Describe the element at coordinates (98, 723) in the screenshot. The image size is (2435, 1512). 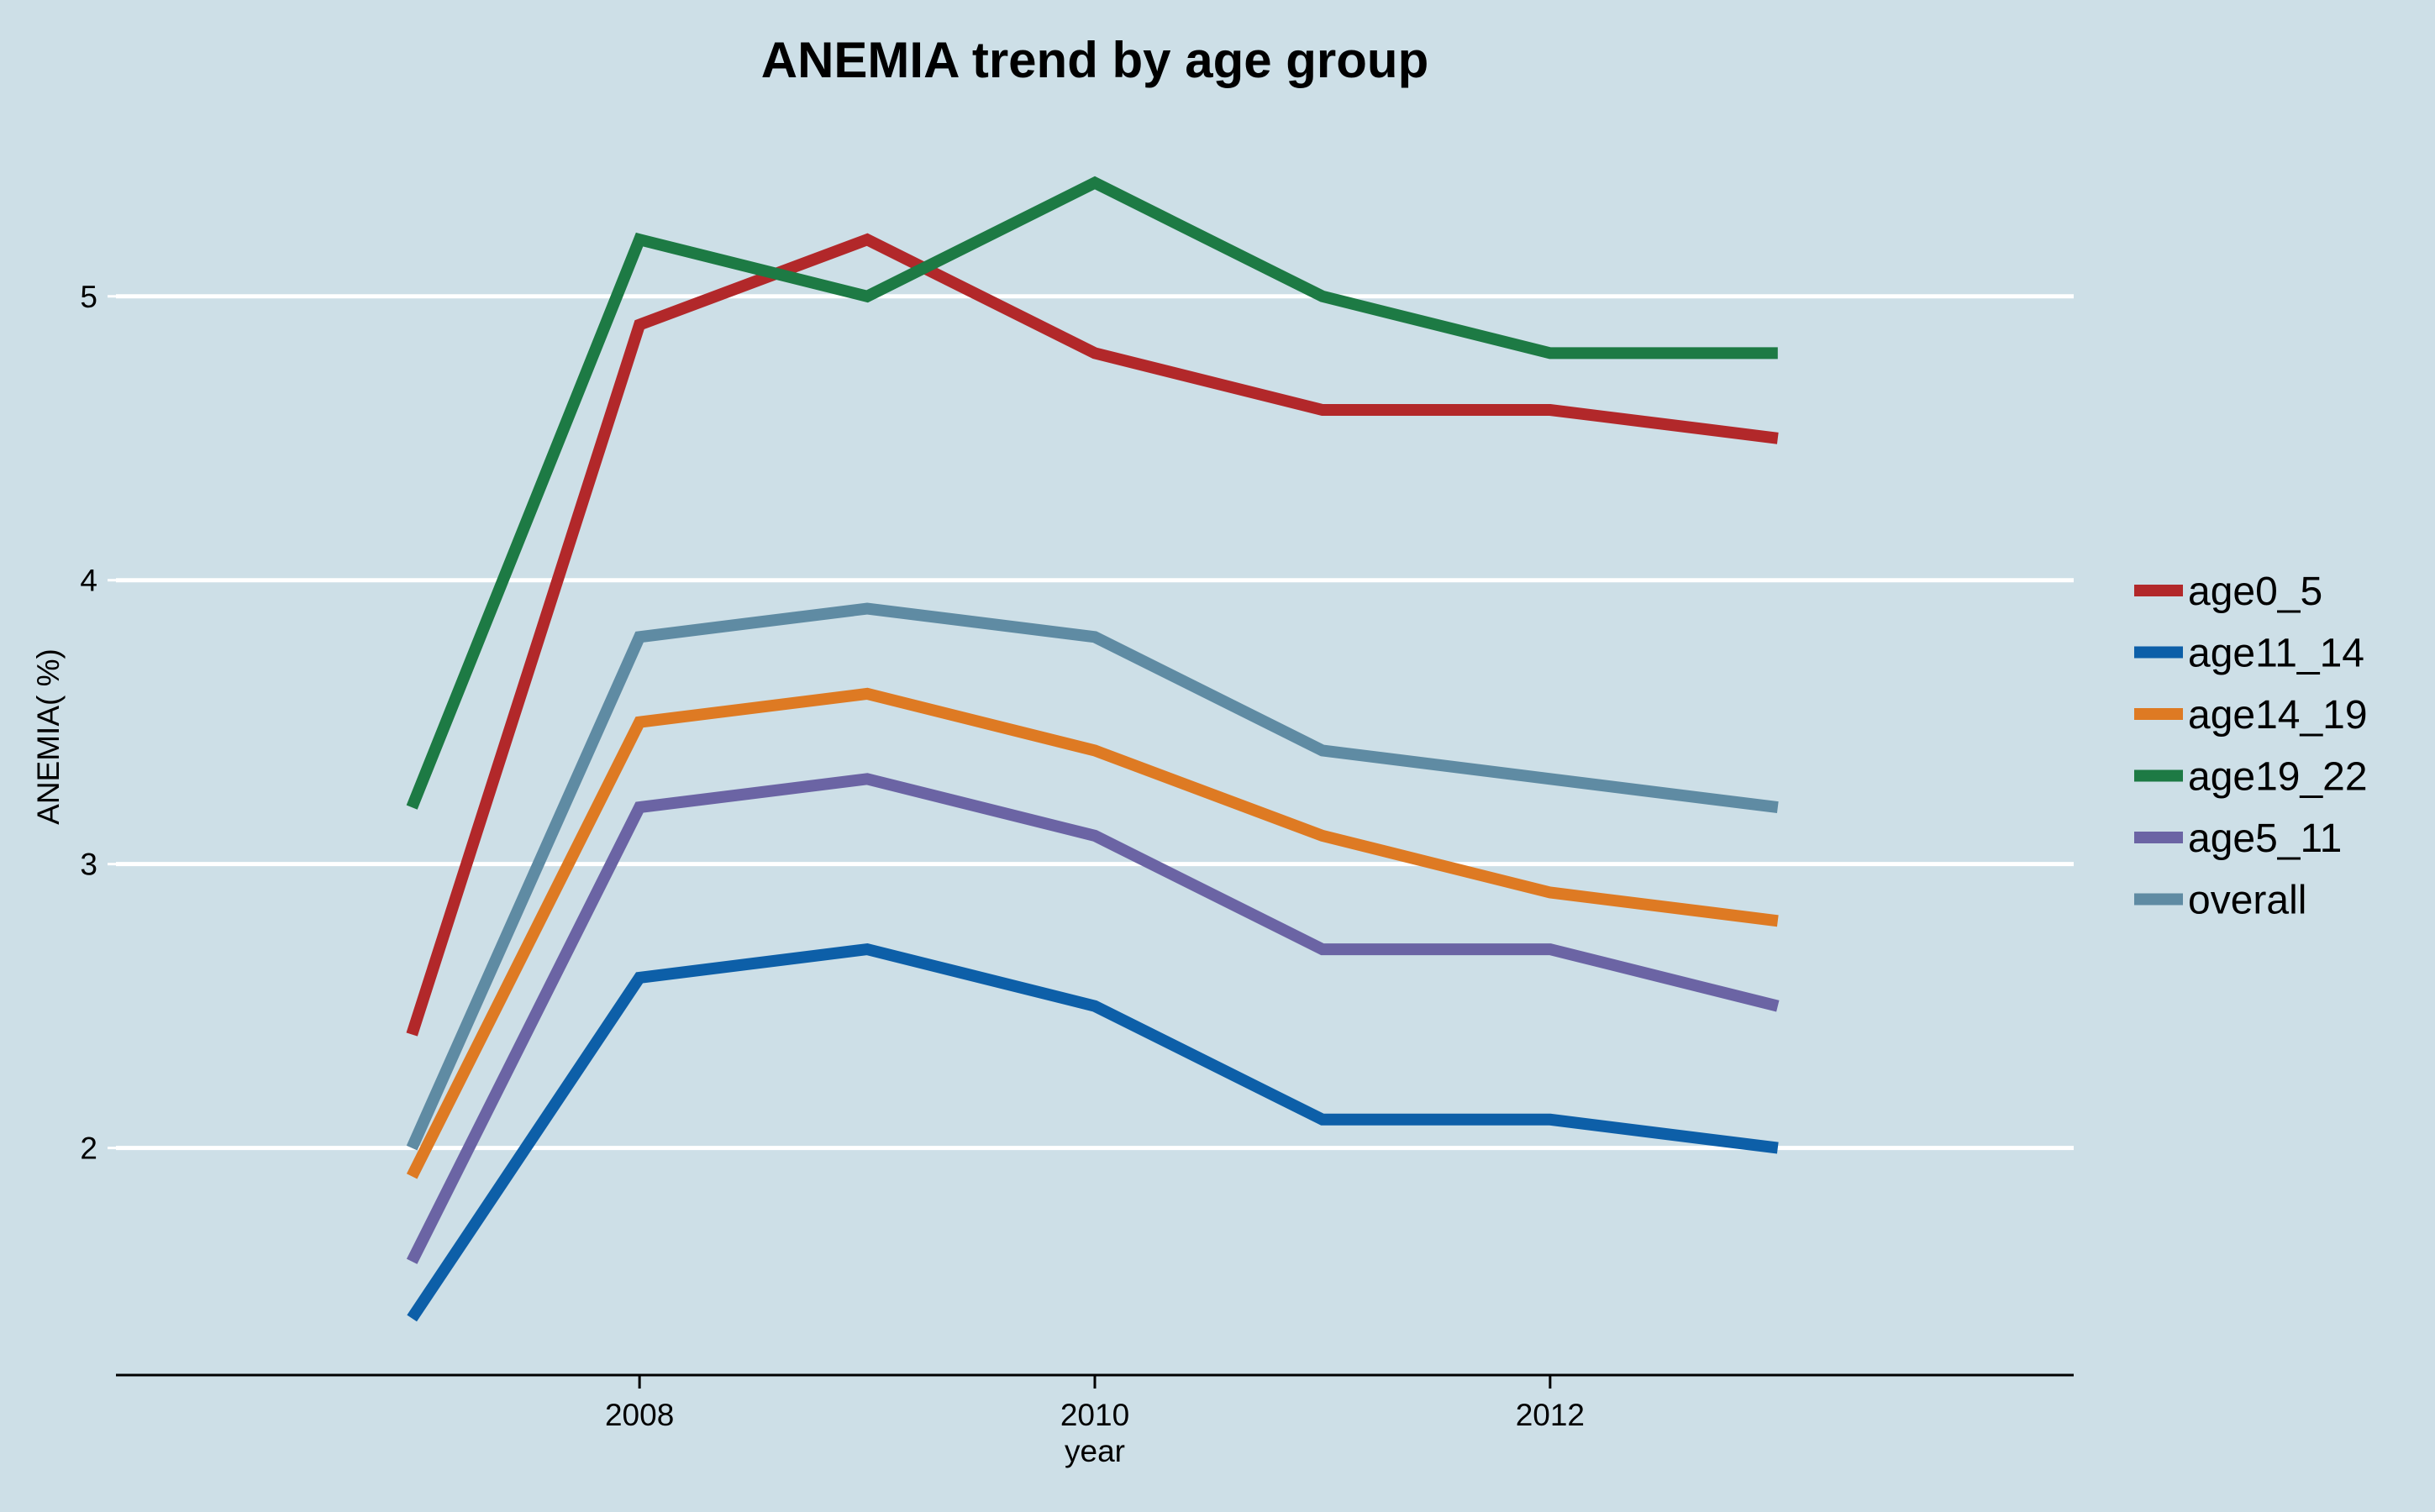
I see `y-axis-ticks: 2 3 4 5` at that location.